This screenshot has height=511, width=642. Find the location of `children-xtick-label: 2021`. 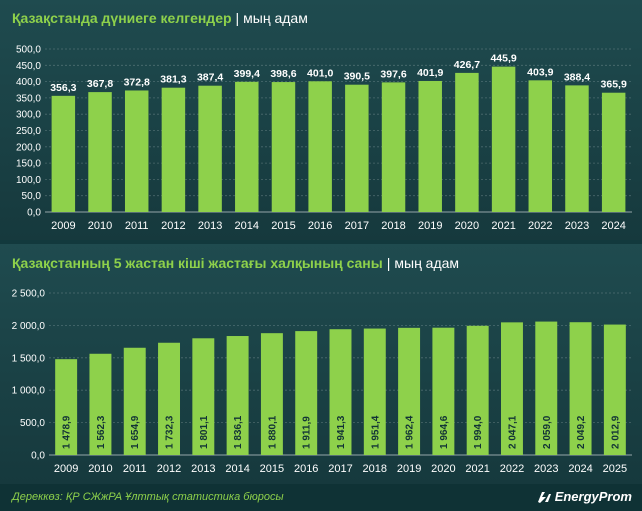

children-xtick-label: 2021 is located at coordinates (477, 469).